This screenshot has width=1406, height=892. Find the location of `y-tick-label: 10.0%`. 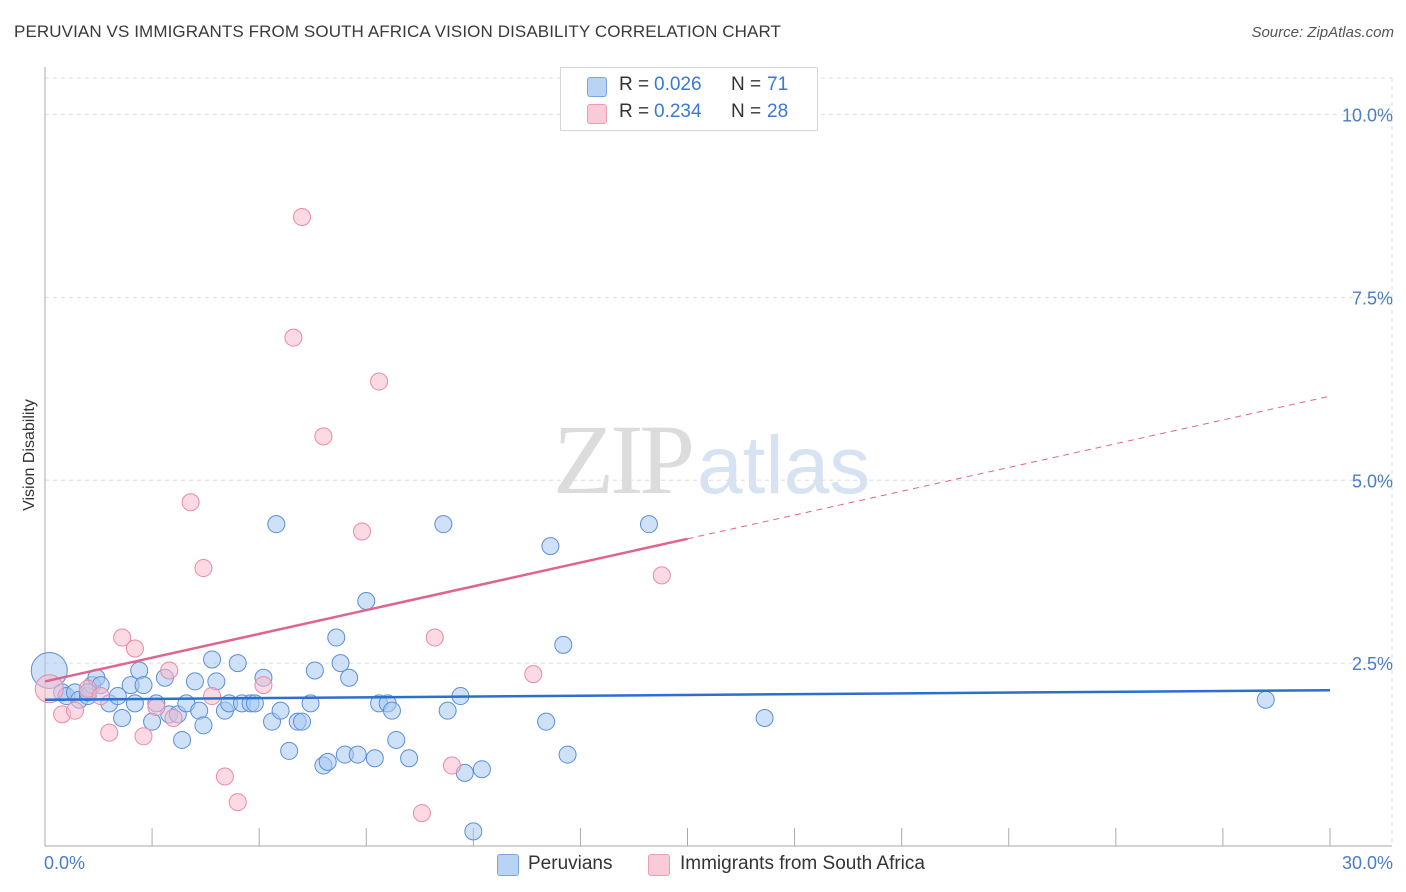

y-tick-label: 10.0% is located at coordinates (1367, 116).